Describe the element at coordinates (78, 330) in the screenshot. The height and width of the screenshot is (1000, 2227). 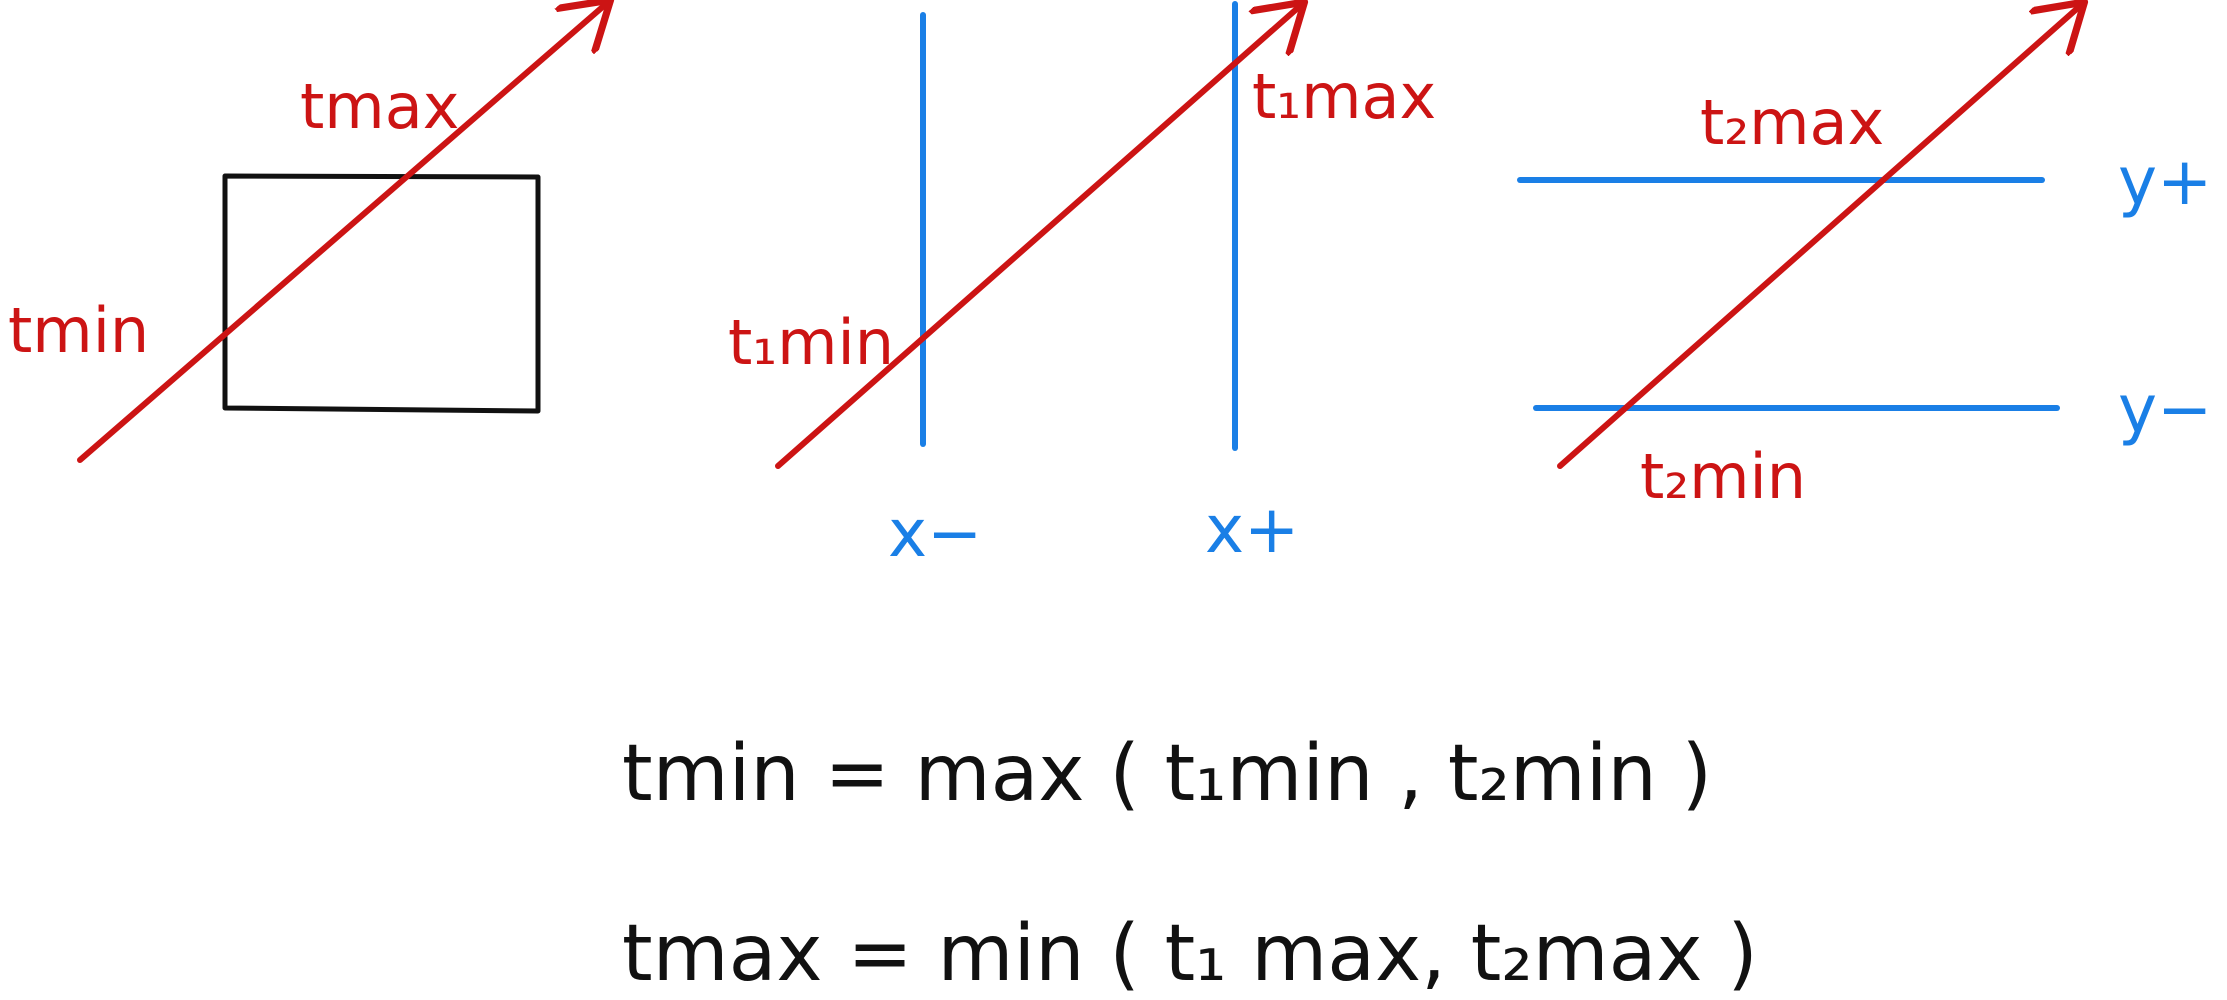
I see `tmin-label: tmin` at that location.